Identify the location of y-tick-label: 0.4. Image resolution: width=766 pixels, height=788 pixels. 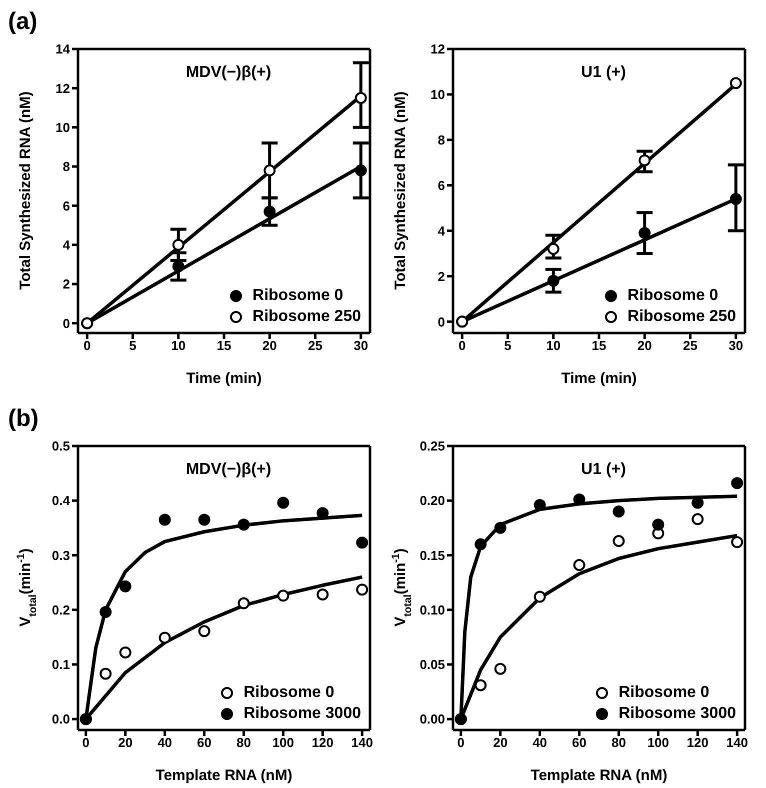
(61, 500).